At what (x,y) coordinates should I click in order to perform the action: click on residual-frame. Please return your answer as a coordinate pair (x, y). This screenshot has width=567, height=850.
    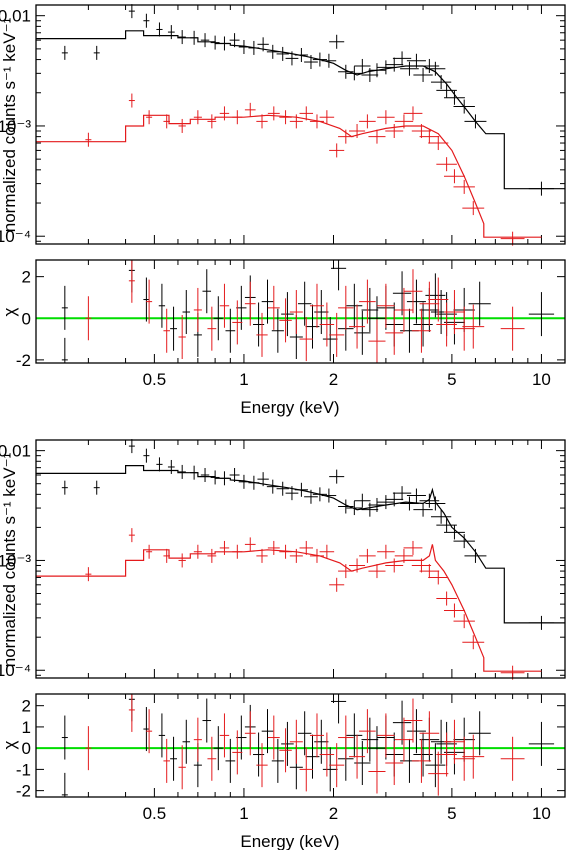
    Looking at the image, I should click on (300, 311).